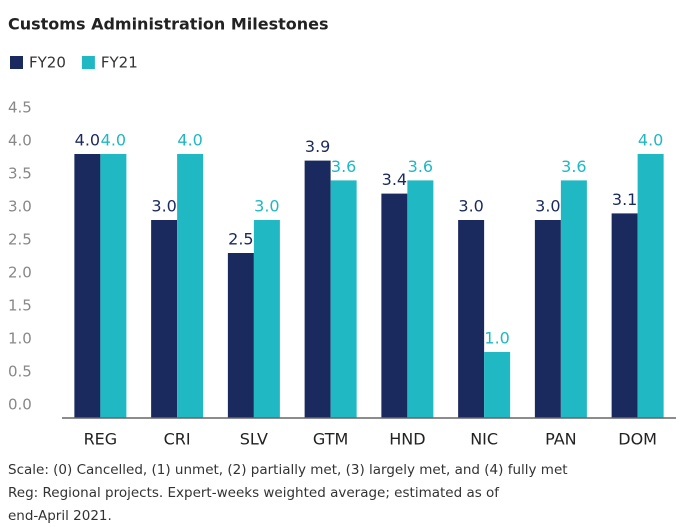 Image resolution: width=688 pixels, height=527 pixels. I want to click on y-tick-label: 1.0, so click(20, 339).